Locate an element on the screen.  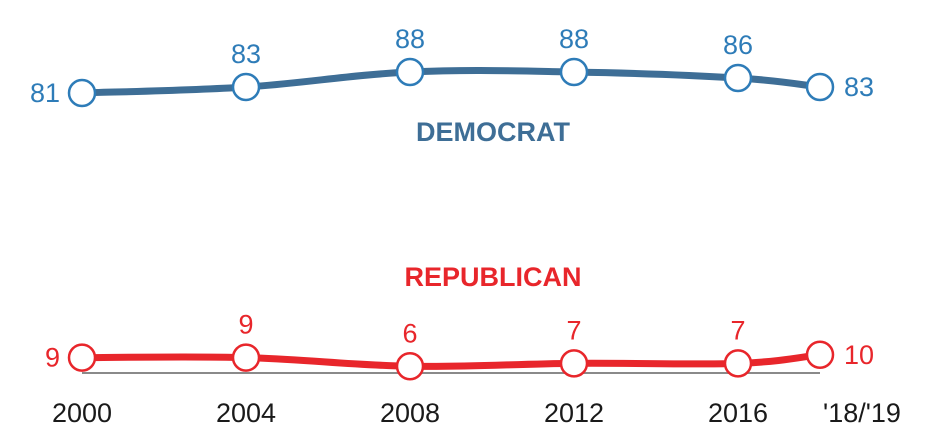
democrat-markers is located at coordinates (451, 82).